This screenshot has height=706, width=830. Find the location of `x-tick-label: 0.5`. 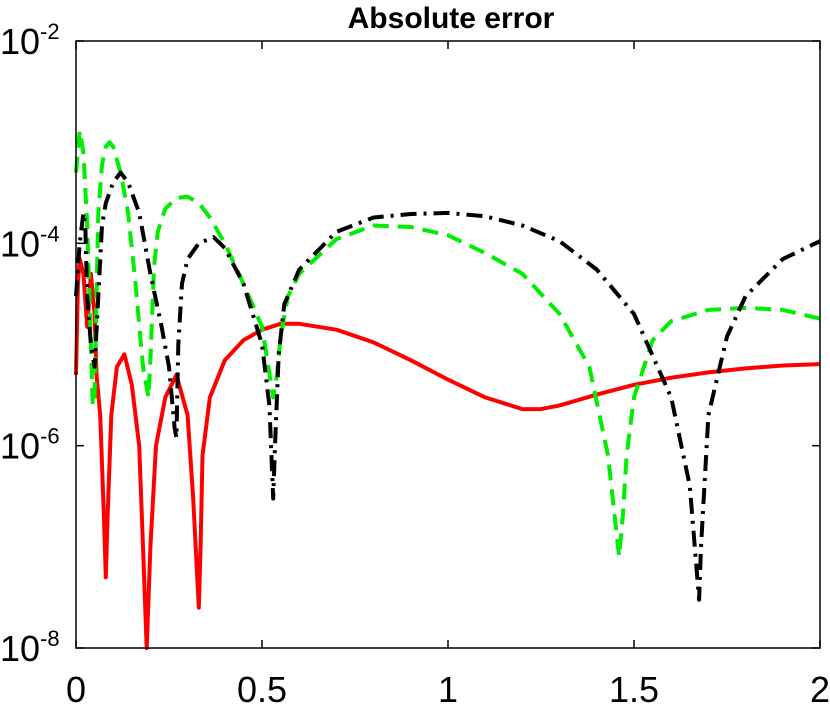

x-tick-label: 0.5 is located at coordinates (262, 687).